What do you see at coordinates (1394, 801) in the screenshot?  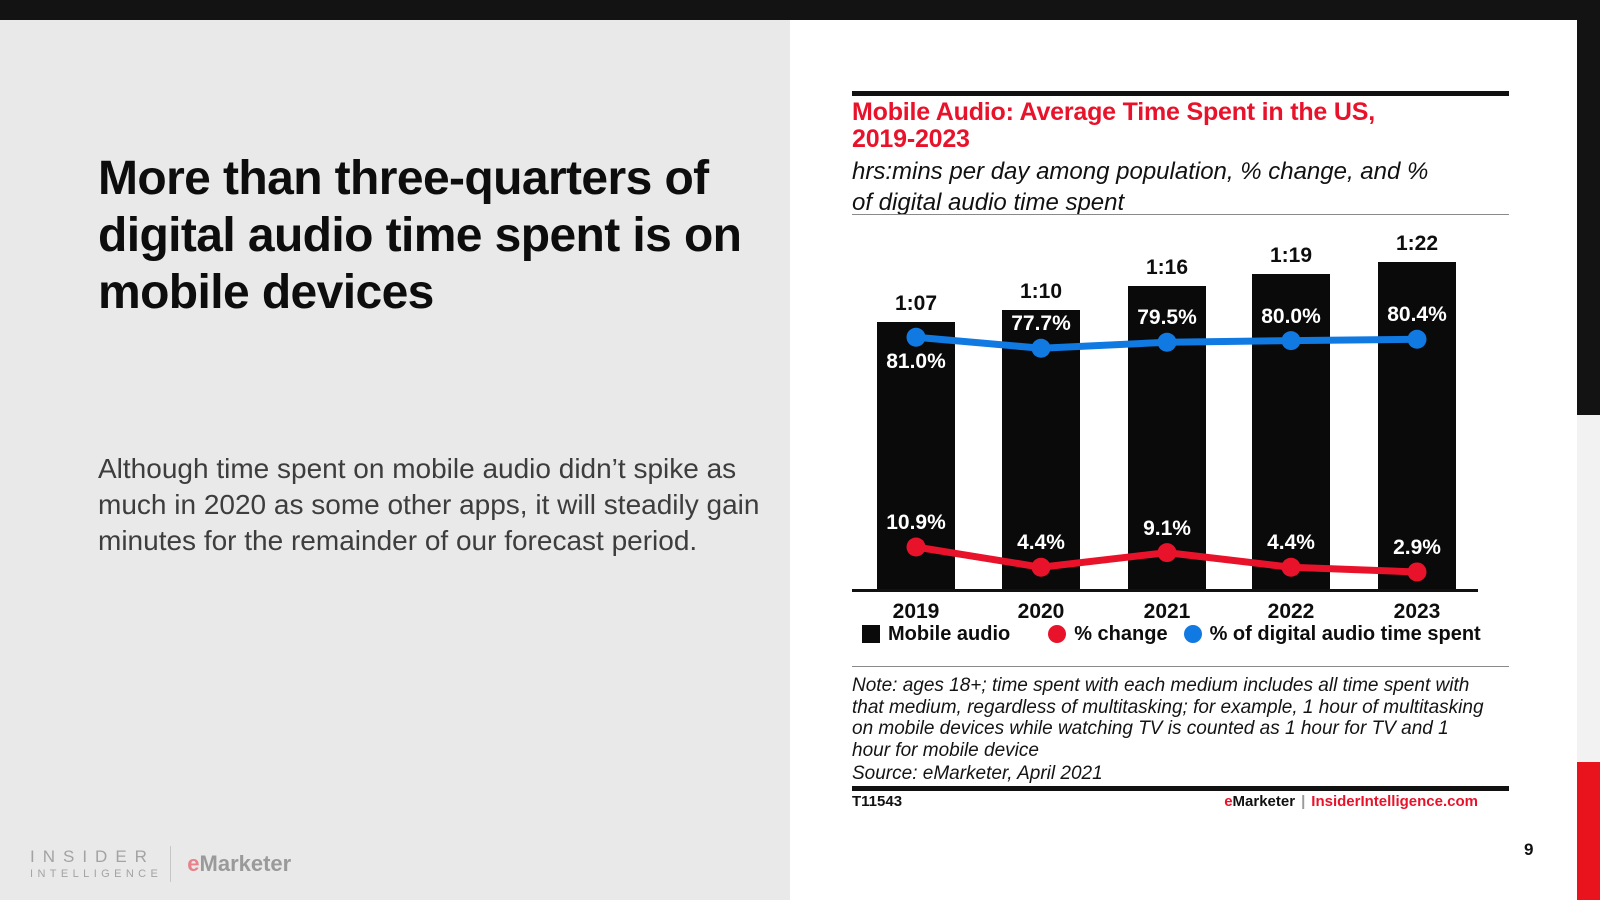 I see `insider-intelligence-link: InsiderIntelligence.com` at bounding box center [1394, 801].